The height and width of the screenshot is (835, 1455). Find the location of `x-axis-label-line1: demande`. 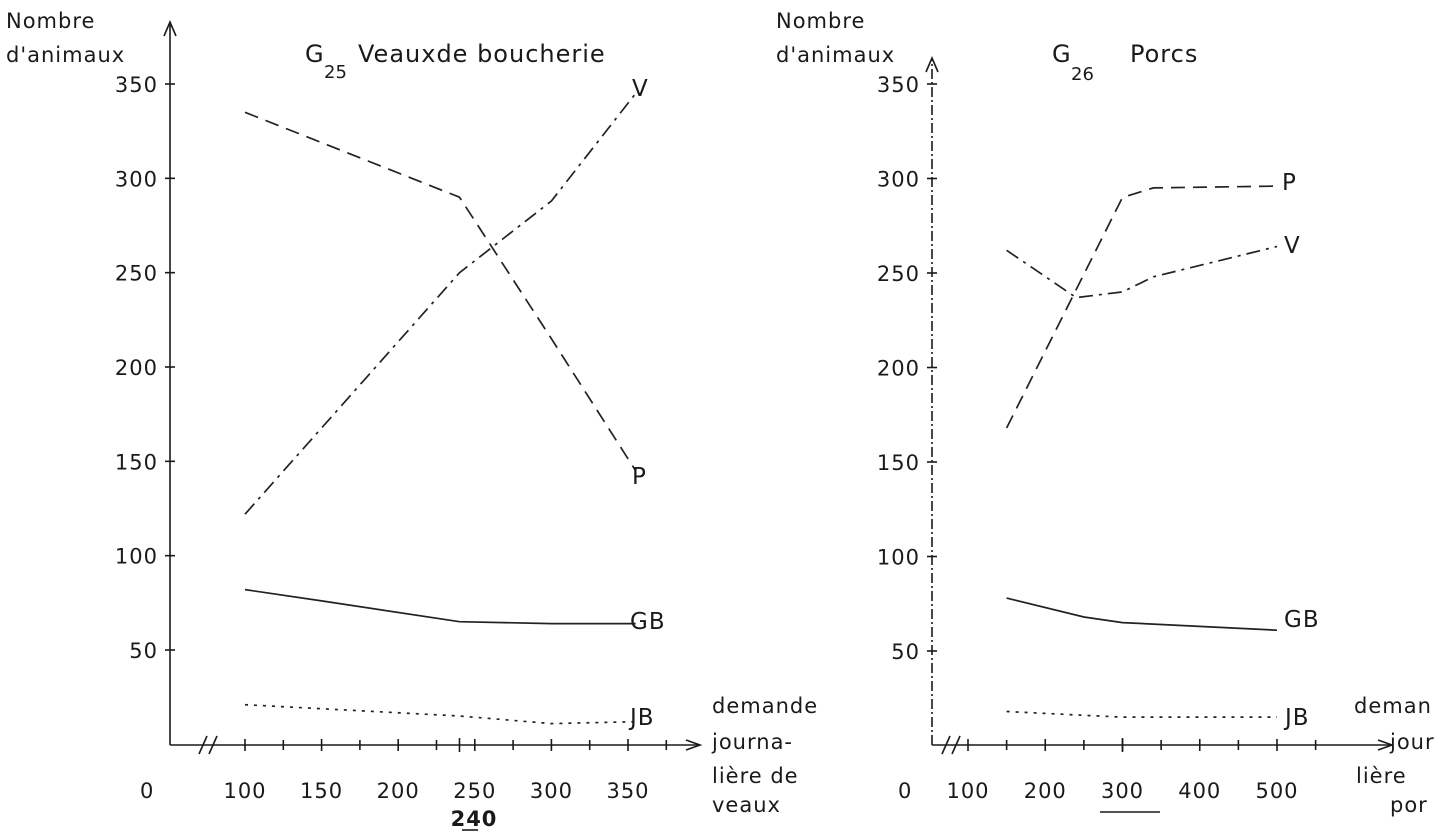

x-axis-label-line1: demande is located at coordinates (765, 706).